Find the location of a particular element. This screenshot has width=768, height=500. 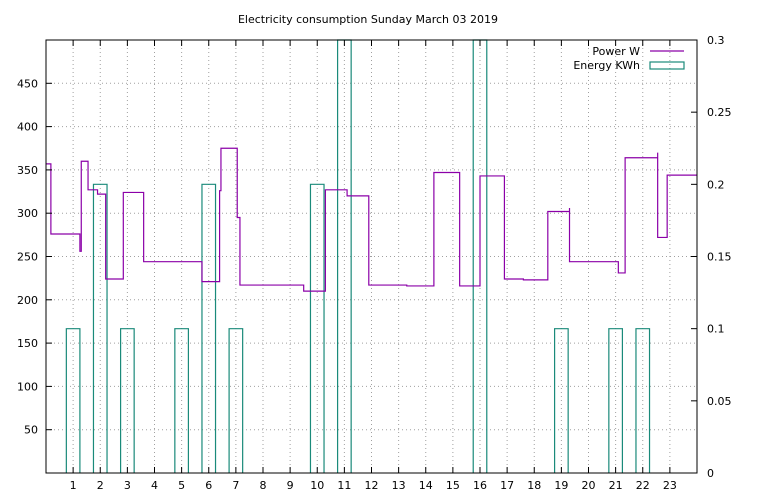

y2-tick-label: 0 is located at coordinates (710, 473).